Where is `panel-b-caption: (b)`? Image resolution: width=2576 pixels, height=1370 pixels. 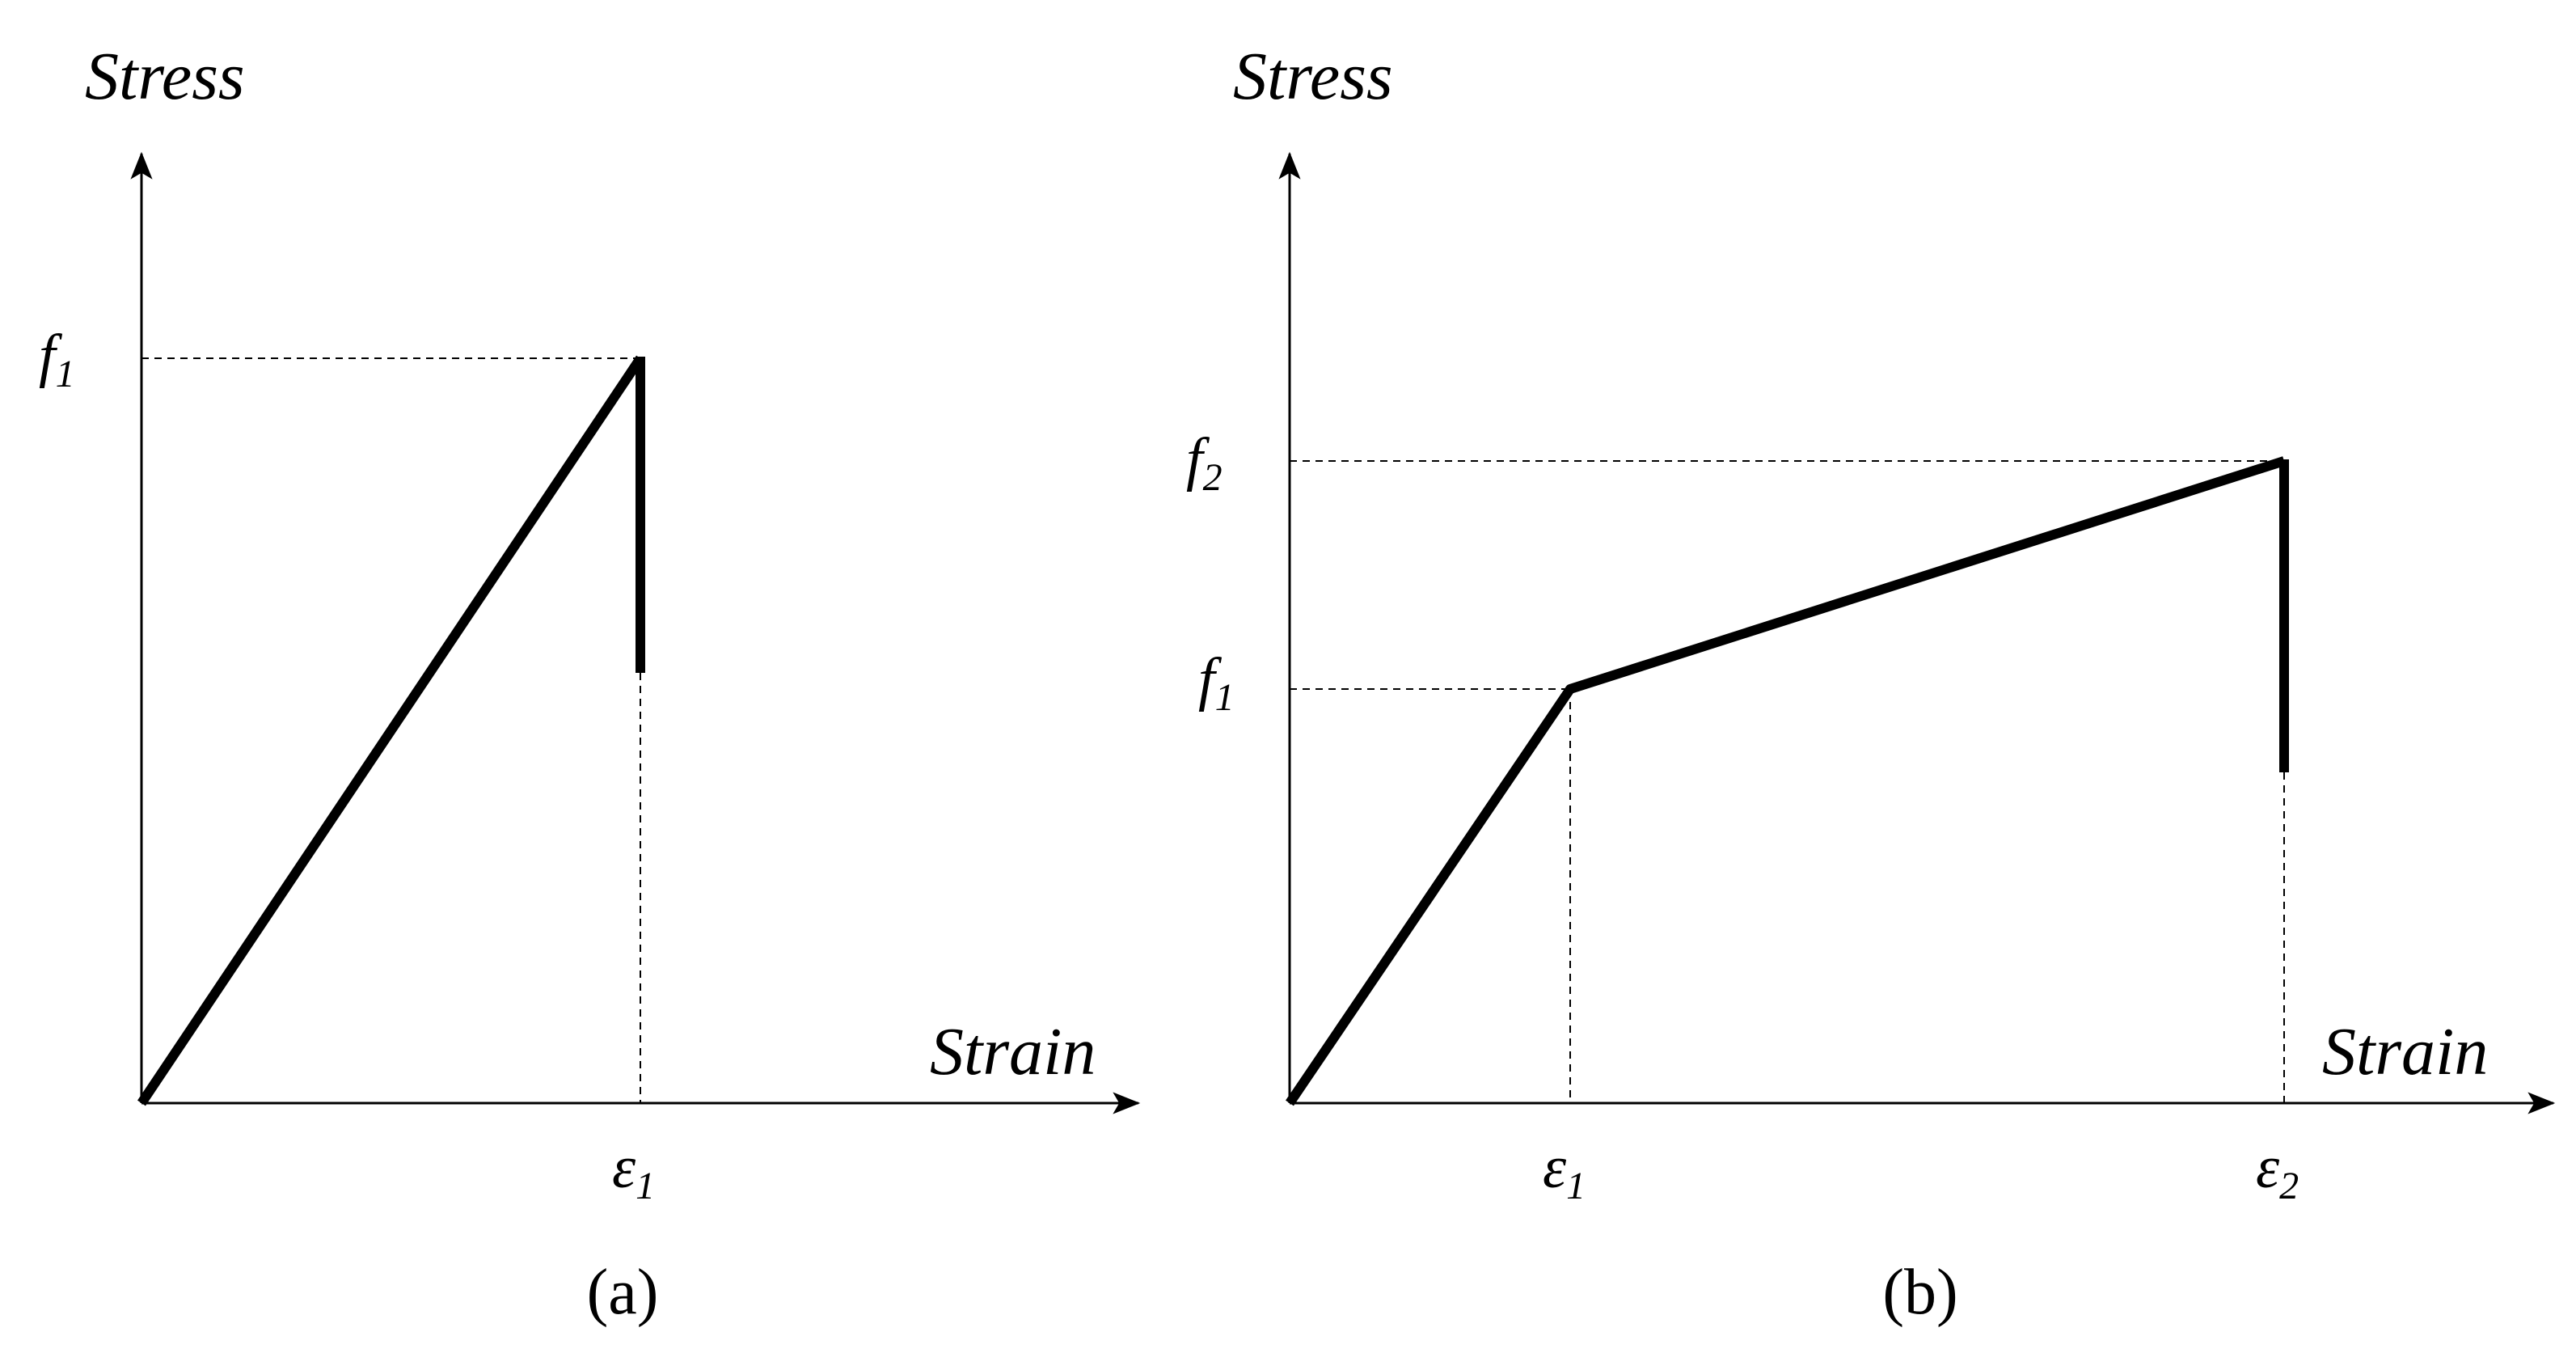
panel-b-caption: (b) is located at coordinates (1919, 1292).